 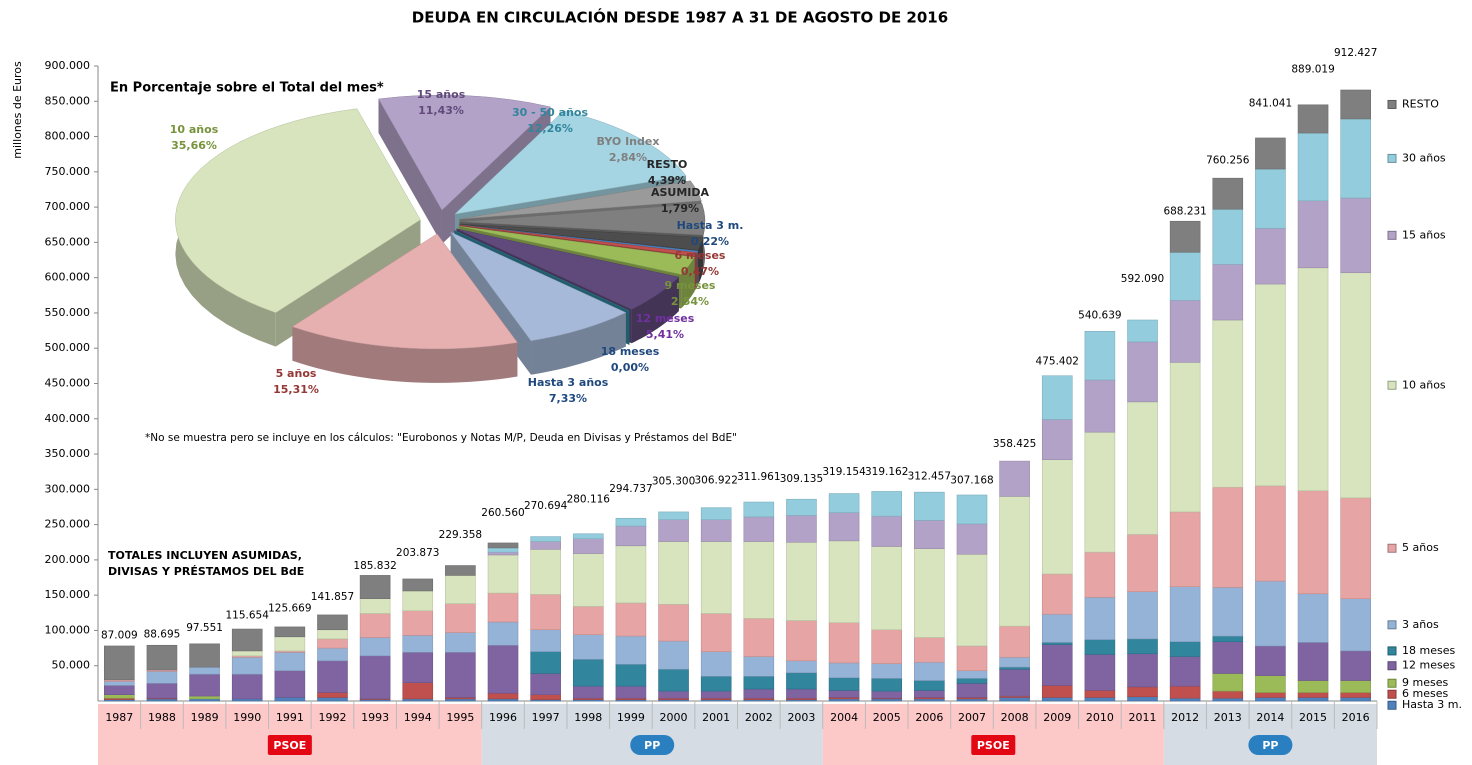 What do you see at coordinates (441, 94) in the screenshot?
I see `pie-label: 15 años` at bounding box center [441, 94].